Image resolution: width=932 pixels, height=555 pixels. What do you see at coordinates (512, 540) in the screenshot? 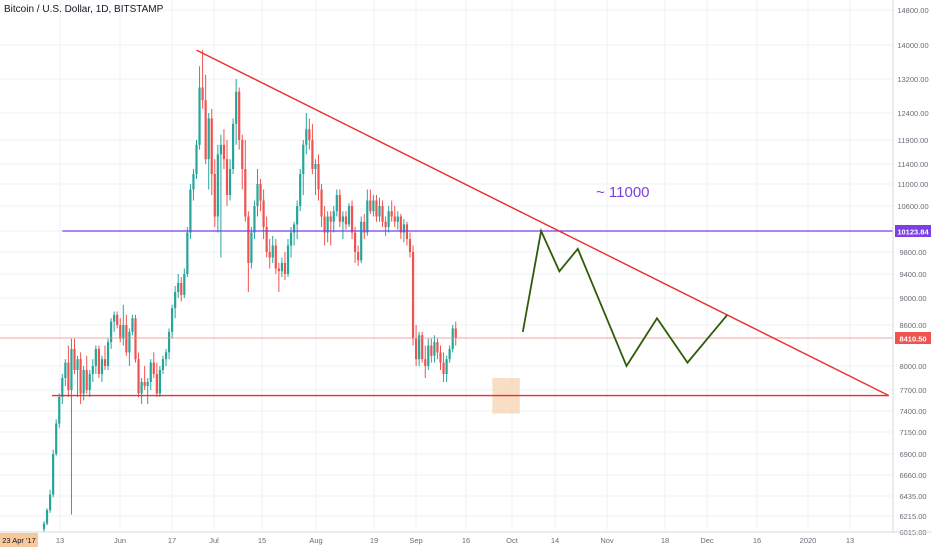
I see `x-tick-label: Oct` at bounding box center [512, 540].